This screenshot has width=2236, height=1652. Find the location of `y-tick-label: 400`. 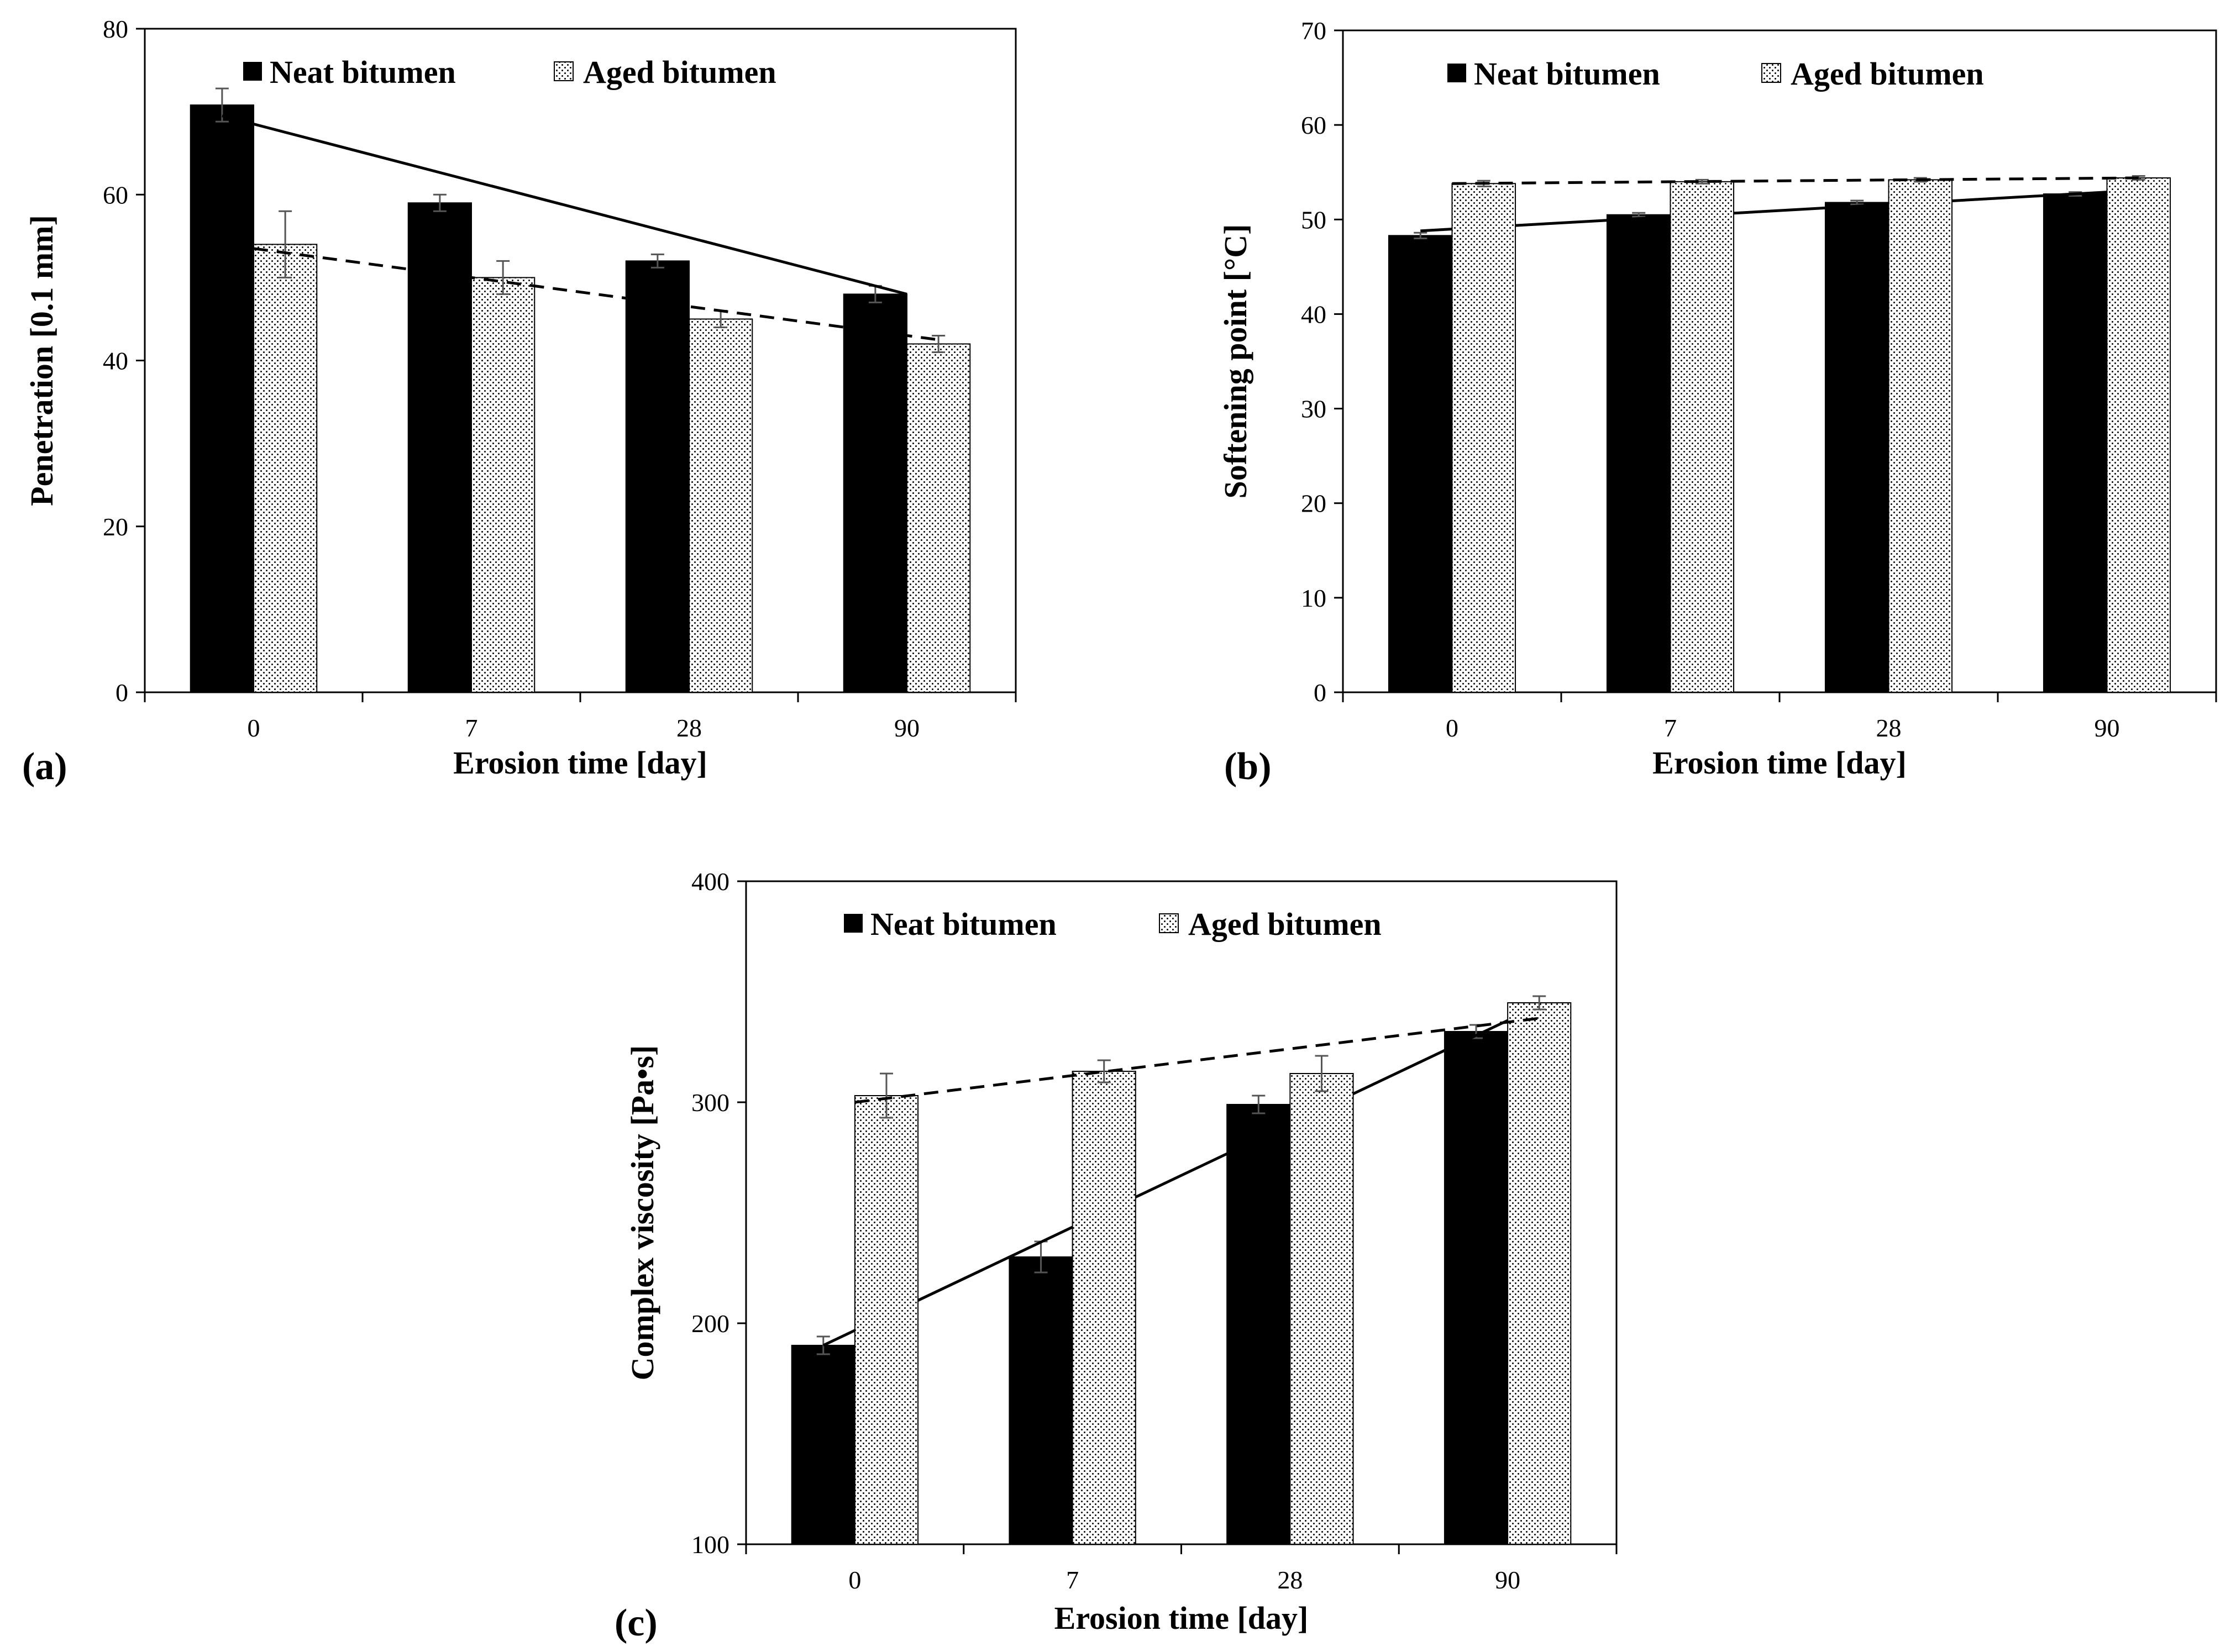

y-tick-label: 400 is located at coordinates (710, 881).